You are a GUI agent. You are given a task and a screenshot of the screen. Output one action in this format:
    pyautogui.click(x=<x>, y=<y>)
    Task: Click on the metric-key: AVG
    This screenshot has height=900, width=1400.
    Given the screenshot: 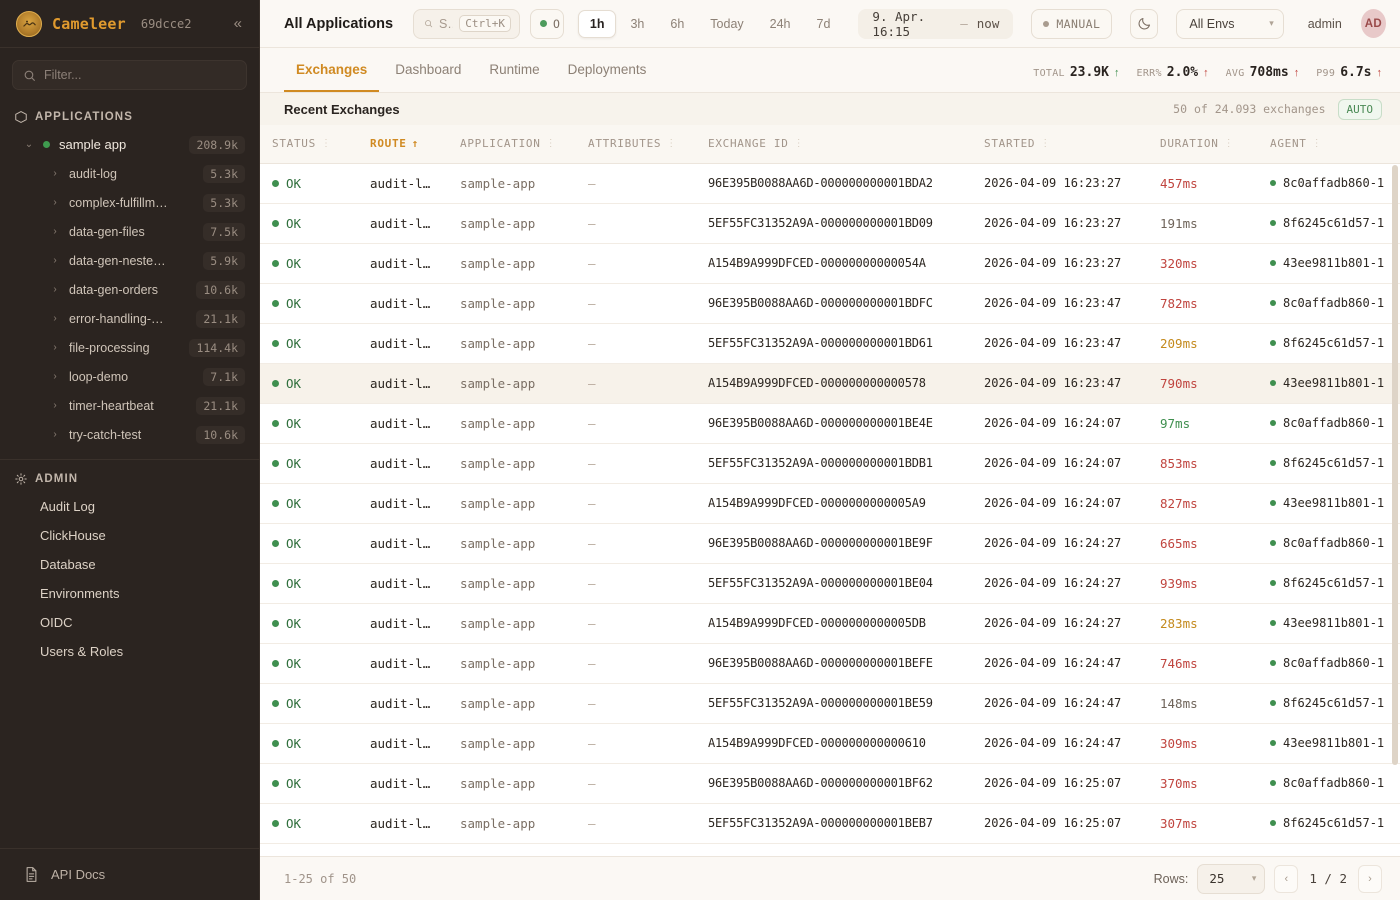 What is the action you would take?
    pyautogui.click(x=1235, y=73)
    